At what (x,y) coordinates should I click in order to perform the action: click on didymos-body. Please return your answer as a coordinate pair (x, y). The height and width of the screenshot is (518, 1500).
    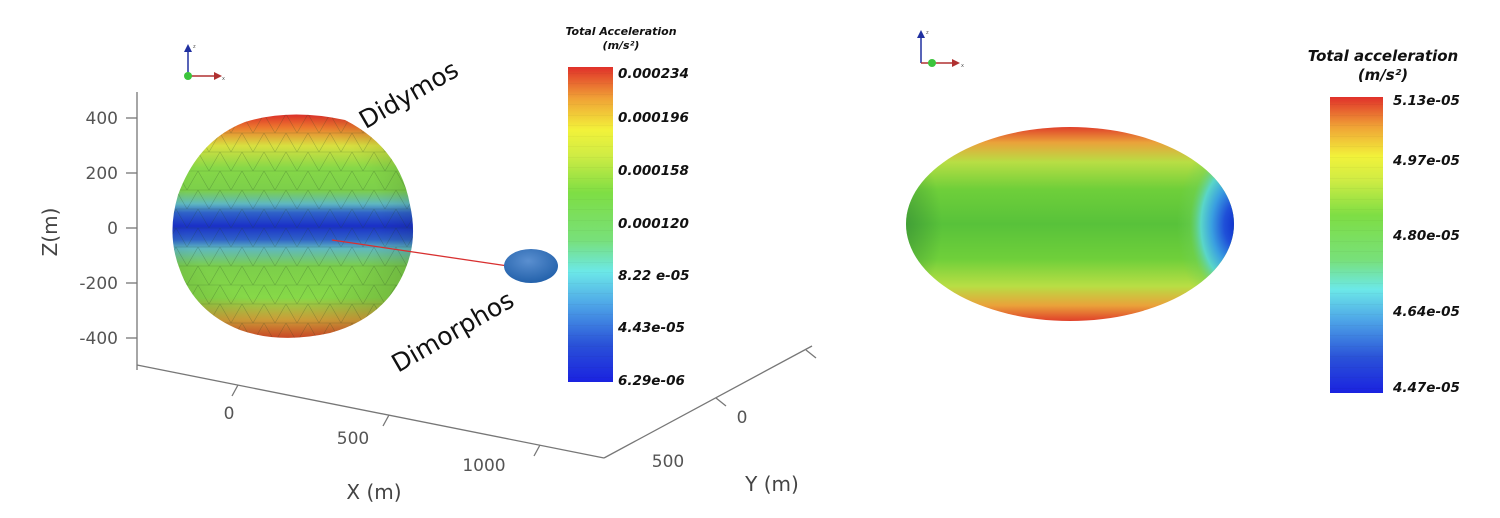
    Looking at the image, I should click on (293, 226).